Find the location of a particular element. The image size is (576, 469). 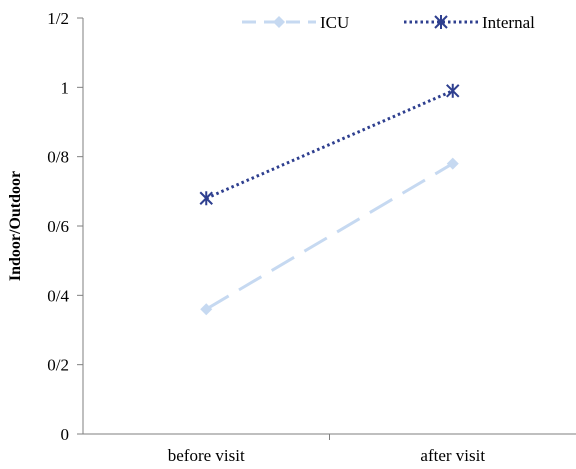

y-tick-label: 1 is located at coordinates (65, 87).